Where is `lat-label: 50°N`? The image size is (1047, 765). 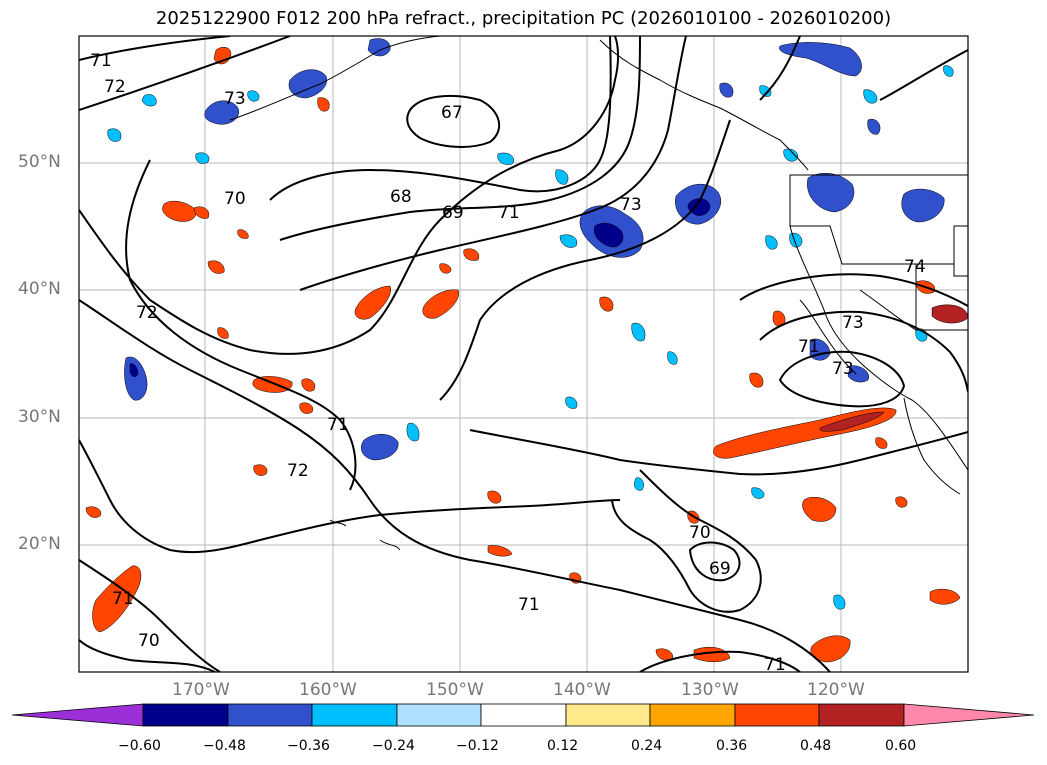
lat-label: 50°N is located at coordinates (39, 162).